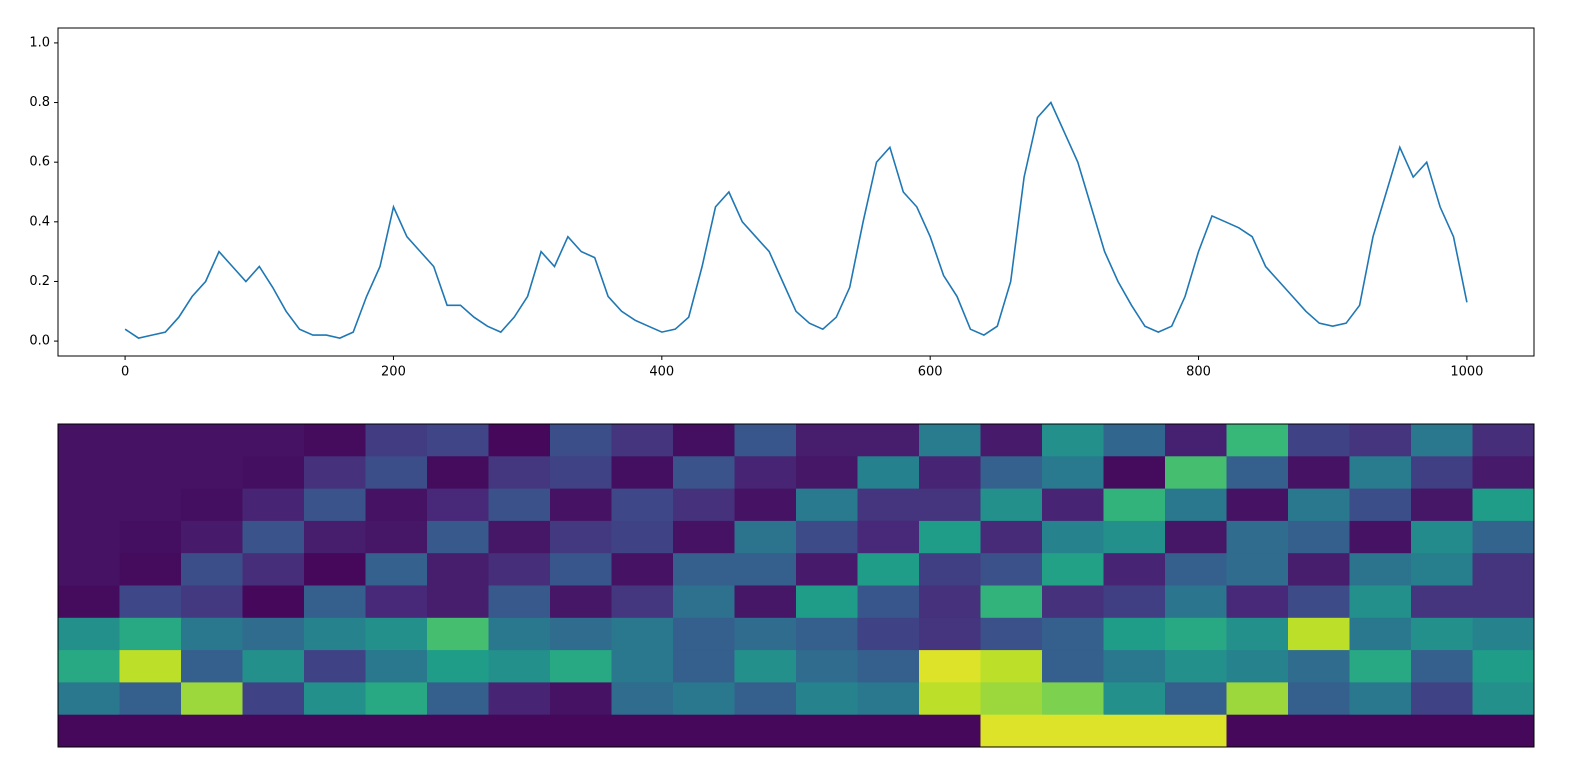 The width and height of the screenshot is (1580, 781). What do you see at coordinates (393, 372) in the screenshot?
I see `x-tick-label: 200` at bounding box center [393, 372].